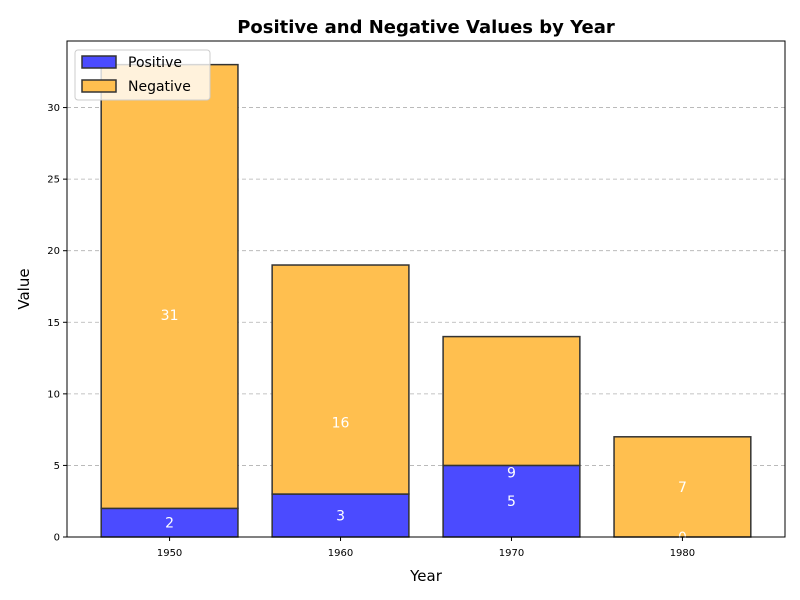 This screenshot has width=800, height=600. Describe the element at coordinates (426, 27) in the screenshot. I see `chart-title: Positive and Negative Values by Year` at that location.